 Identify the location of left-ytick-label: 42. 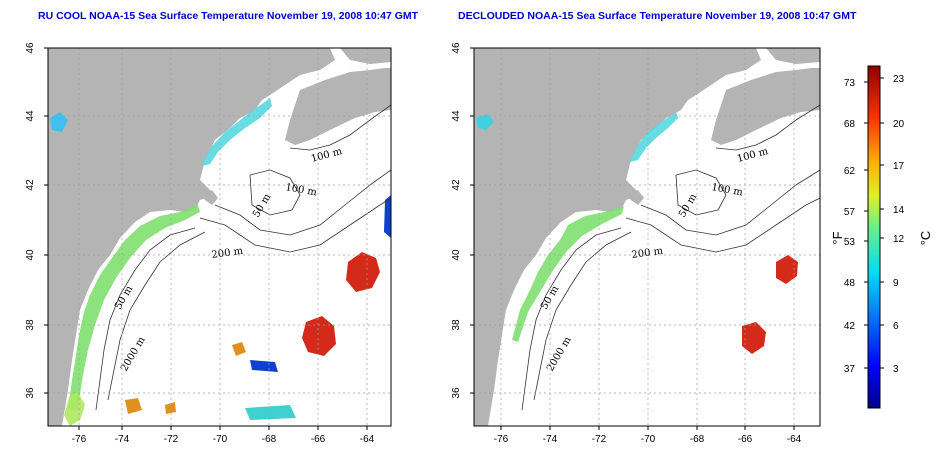
(30, 185).